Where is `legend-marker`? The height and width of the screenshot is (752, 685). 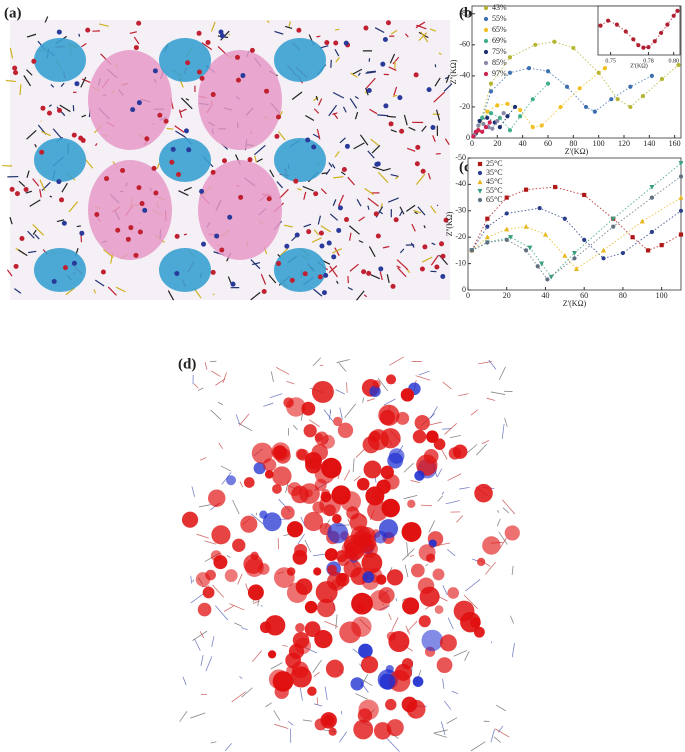 legend-marker is located at coordinates (486, 41).